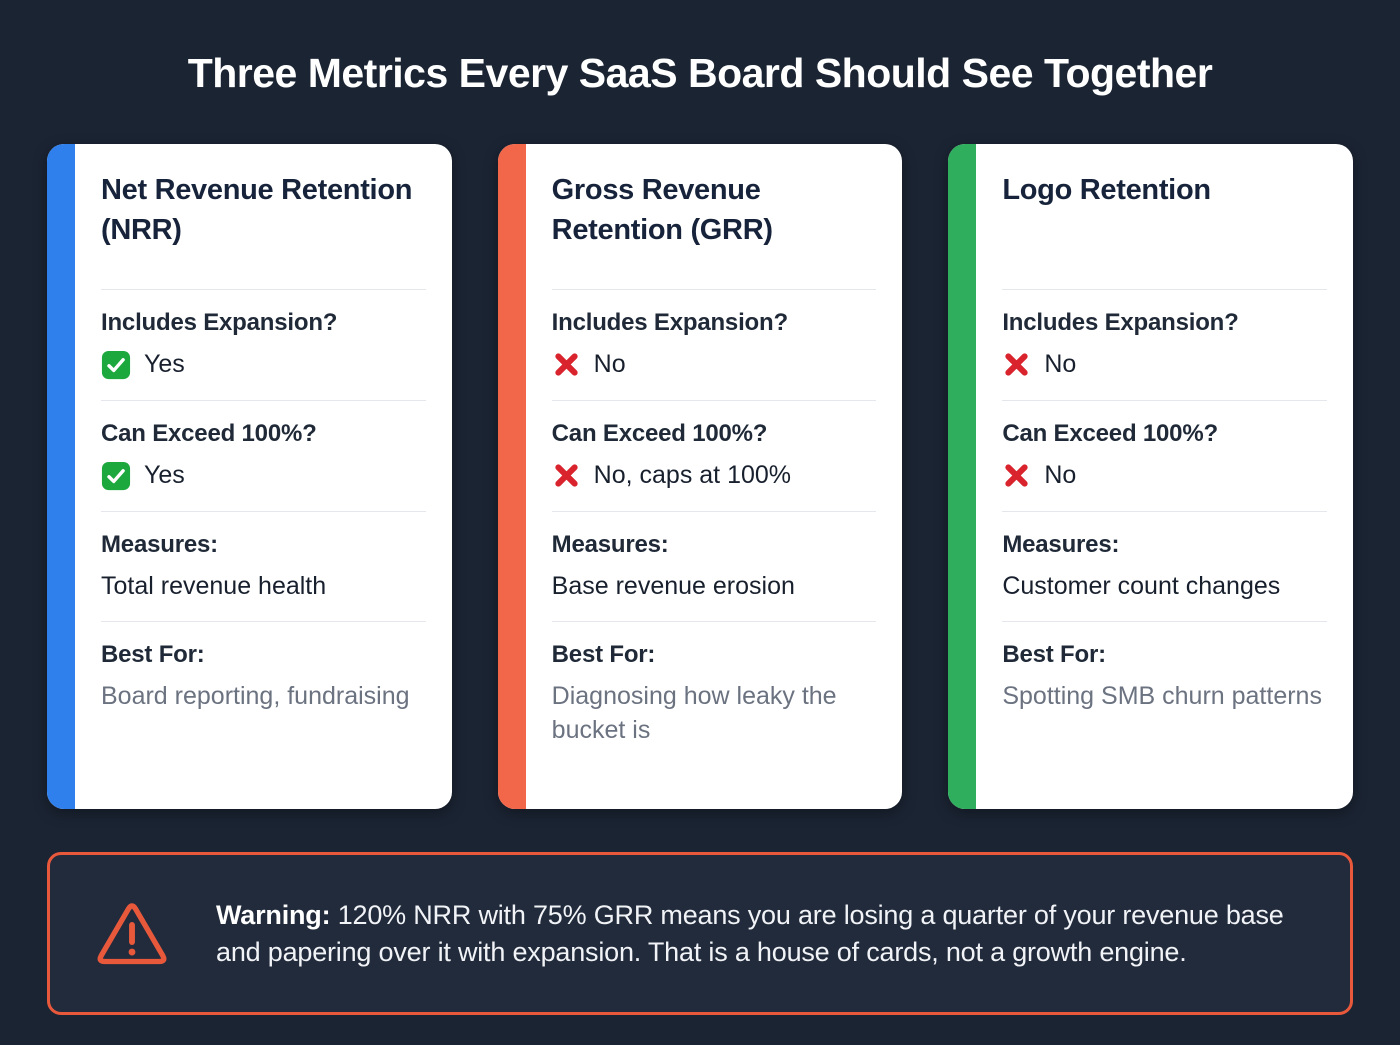 This screenshot has width=1400, height=1045. What do you see at coordinates (214, 585) in the screenshot?
I see `row-value-text: Total revenue health` at bounding box center [214, 585].